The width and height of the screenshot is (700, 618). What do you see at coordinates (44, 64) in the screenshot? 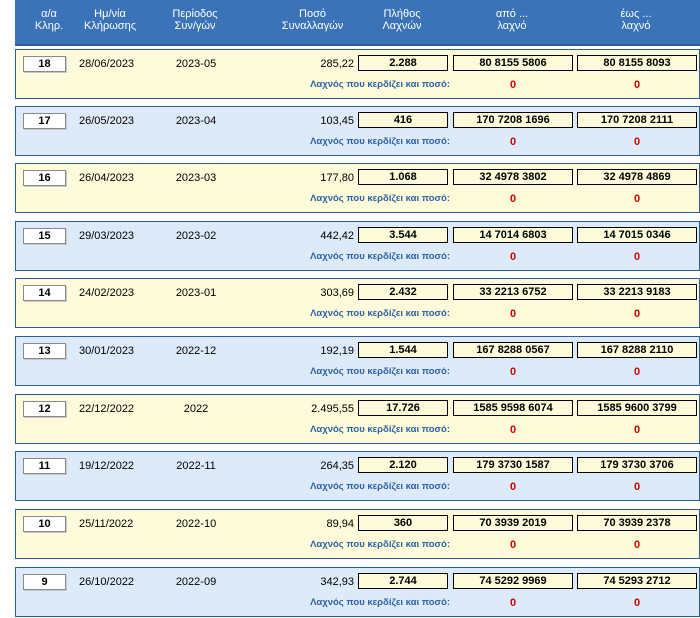
I see `draw-number-field: 18` at bounding box center [44, 64].